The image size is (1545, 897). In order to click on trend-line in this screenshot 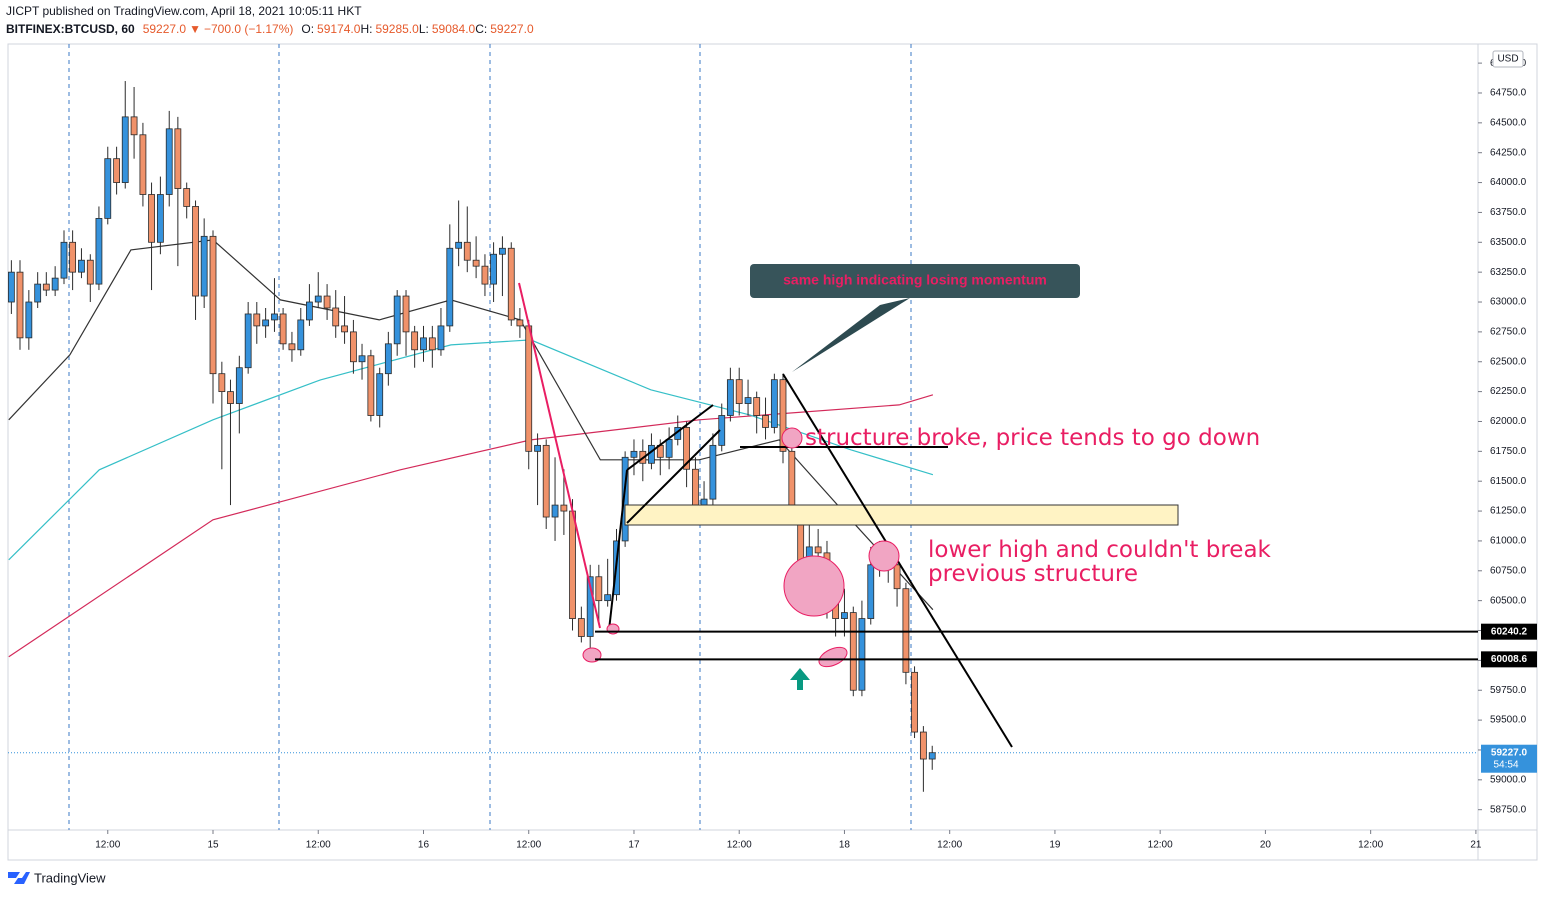, I will do `click(670, 437)`.